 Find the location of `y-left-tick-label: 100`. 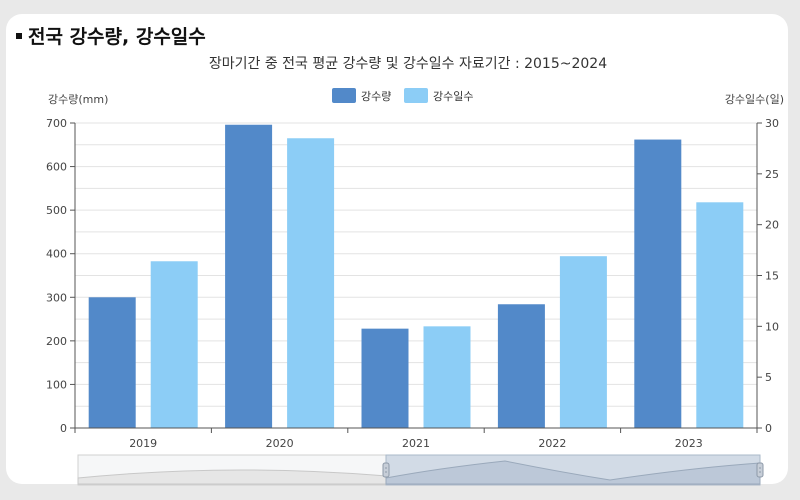

y-left-tick-label: 100 is located at coordinates (56, 384).